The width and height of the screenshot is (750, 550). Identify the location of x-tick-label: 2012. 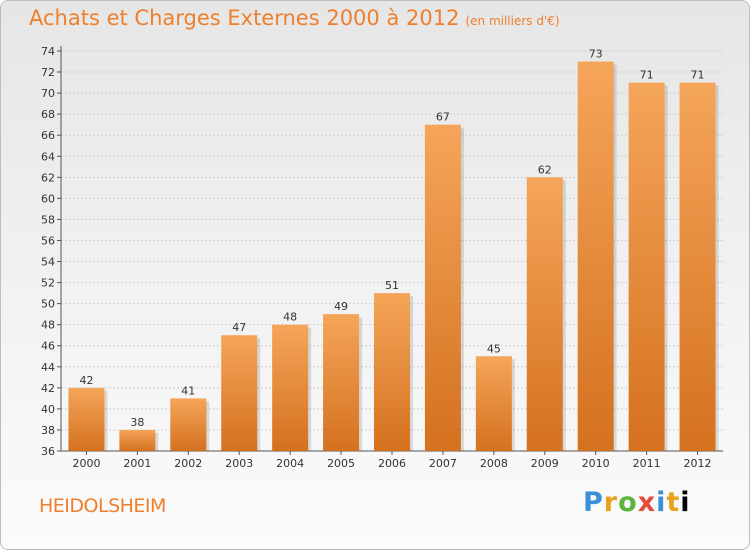
(698, 463).